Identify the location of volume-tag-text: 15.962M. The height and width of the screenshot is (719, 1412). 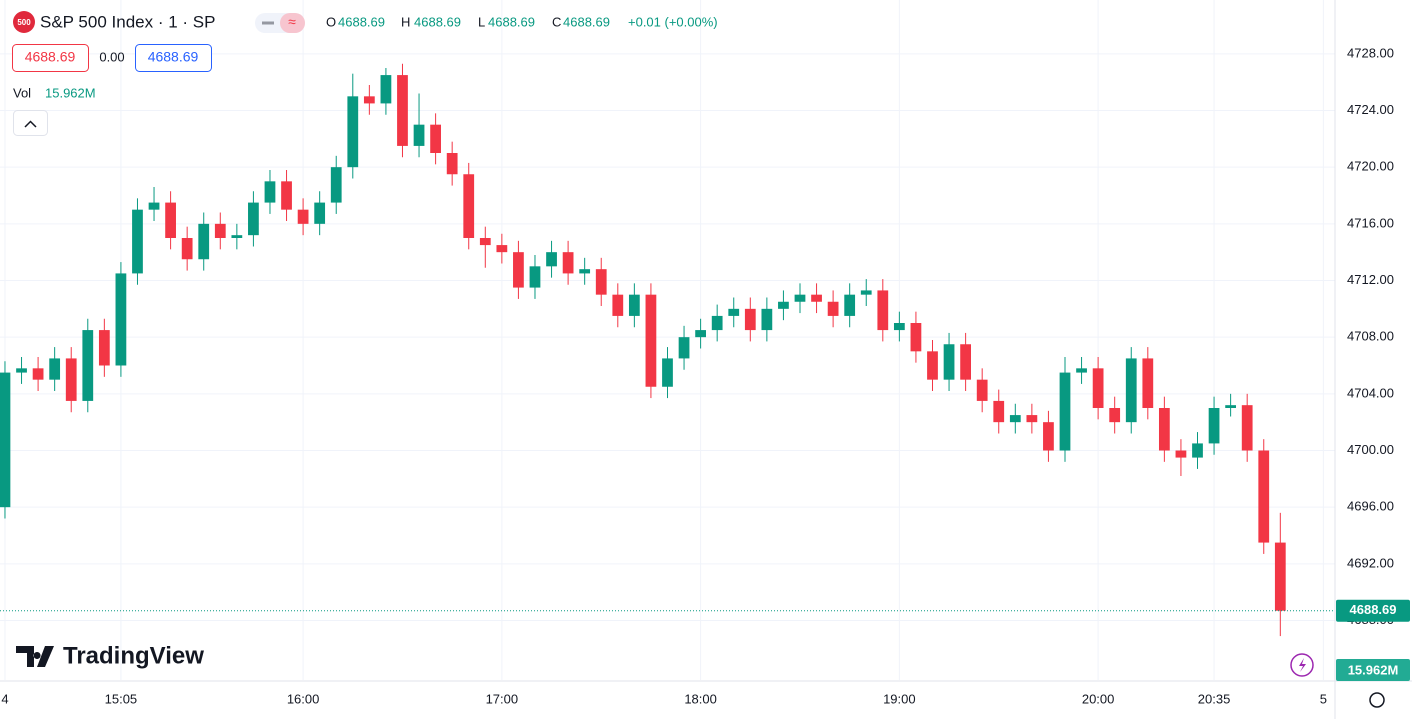
(1373, 669).